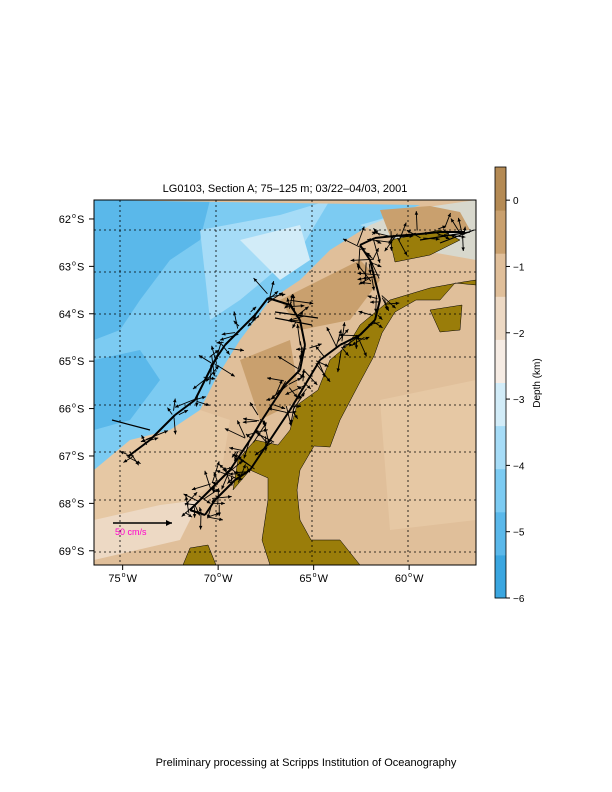 Image resolution: width=612 pixels, height=792 pixels. What do you see at coordinates (519, 334) in the screenshot?
I see `colorbar-tick-label: −2` at bounding box center [519, 334].